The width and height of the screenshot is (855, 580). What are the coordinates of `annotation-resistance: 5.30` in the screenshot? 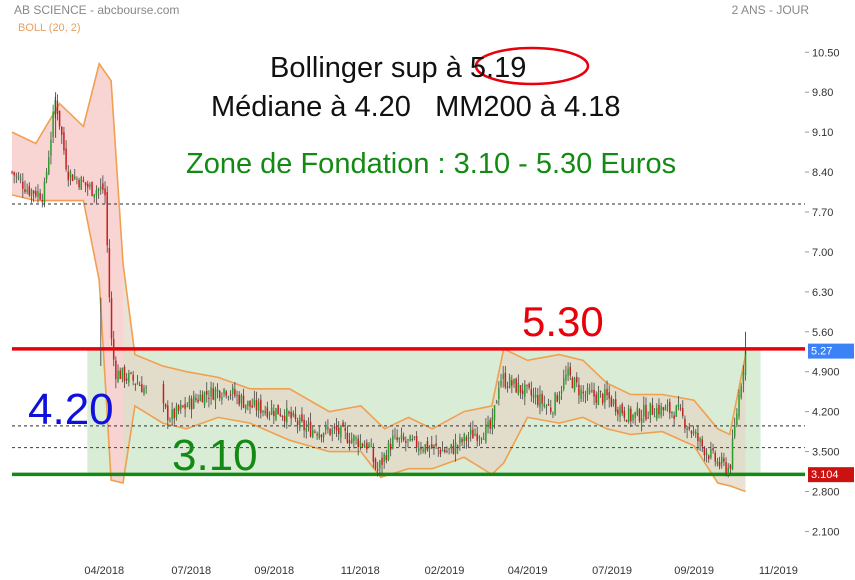 It's located at (563, 321).